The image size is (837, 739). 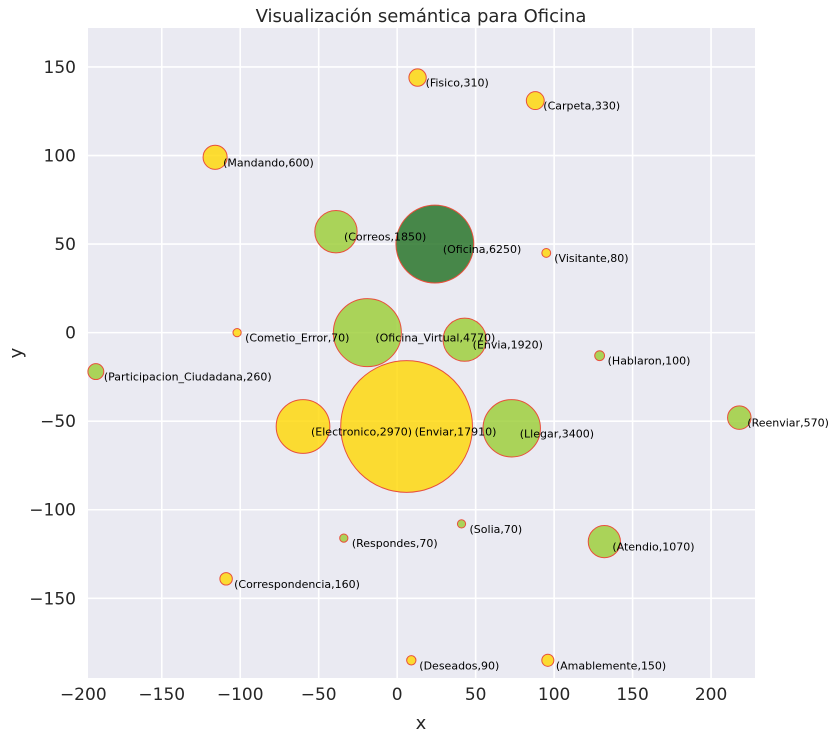 What do you see at coordinates (336, 232) in the screenshot?
I see `bubble-correos` at bounding box center [336, 232].